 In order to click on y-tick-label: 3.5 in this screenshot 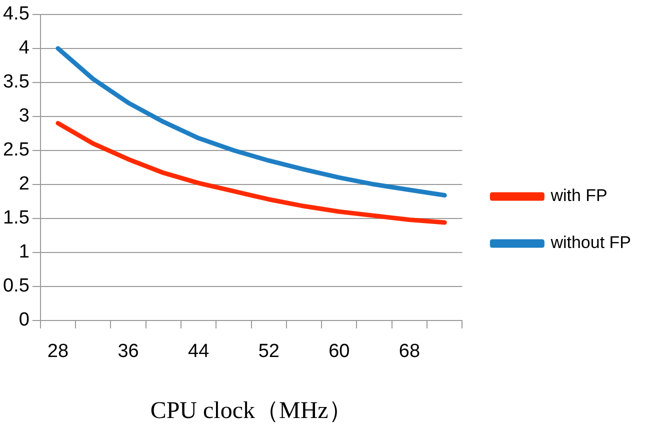, I will do `click(16, 82)`.